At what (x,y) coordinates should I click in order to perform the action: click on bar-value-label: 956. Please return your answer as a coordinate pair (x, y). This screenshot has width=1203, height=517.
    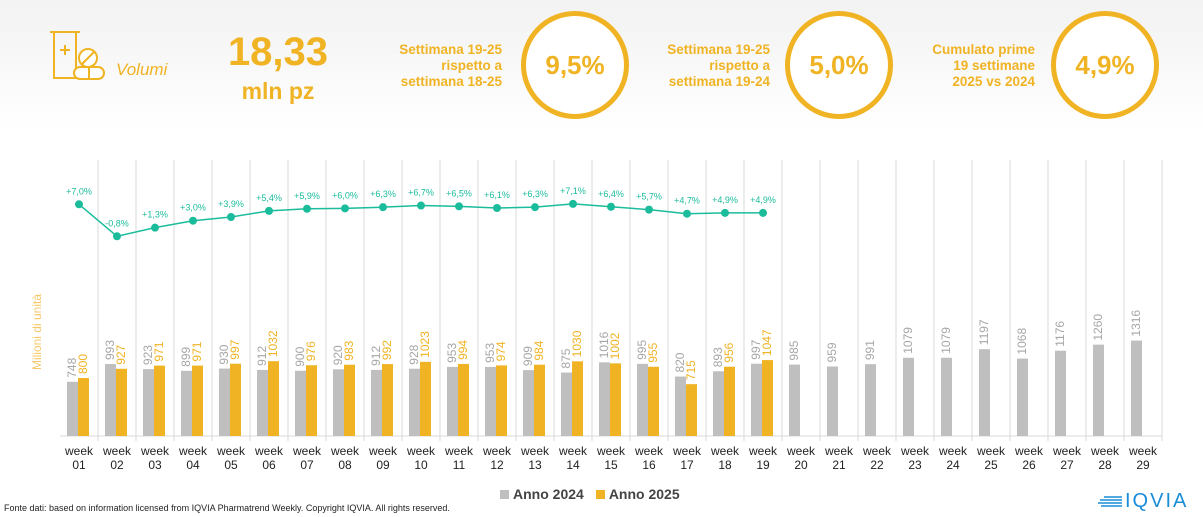
    Looking at the image, I should click on (729, 352).